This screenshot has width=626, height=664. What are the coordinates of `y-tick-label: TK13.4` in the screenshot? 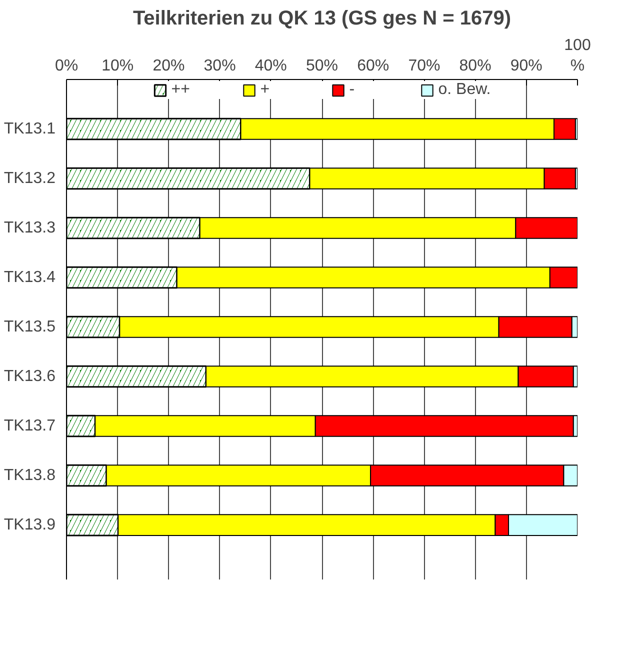 It's located at (30, 277).